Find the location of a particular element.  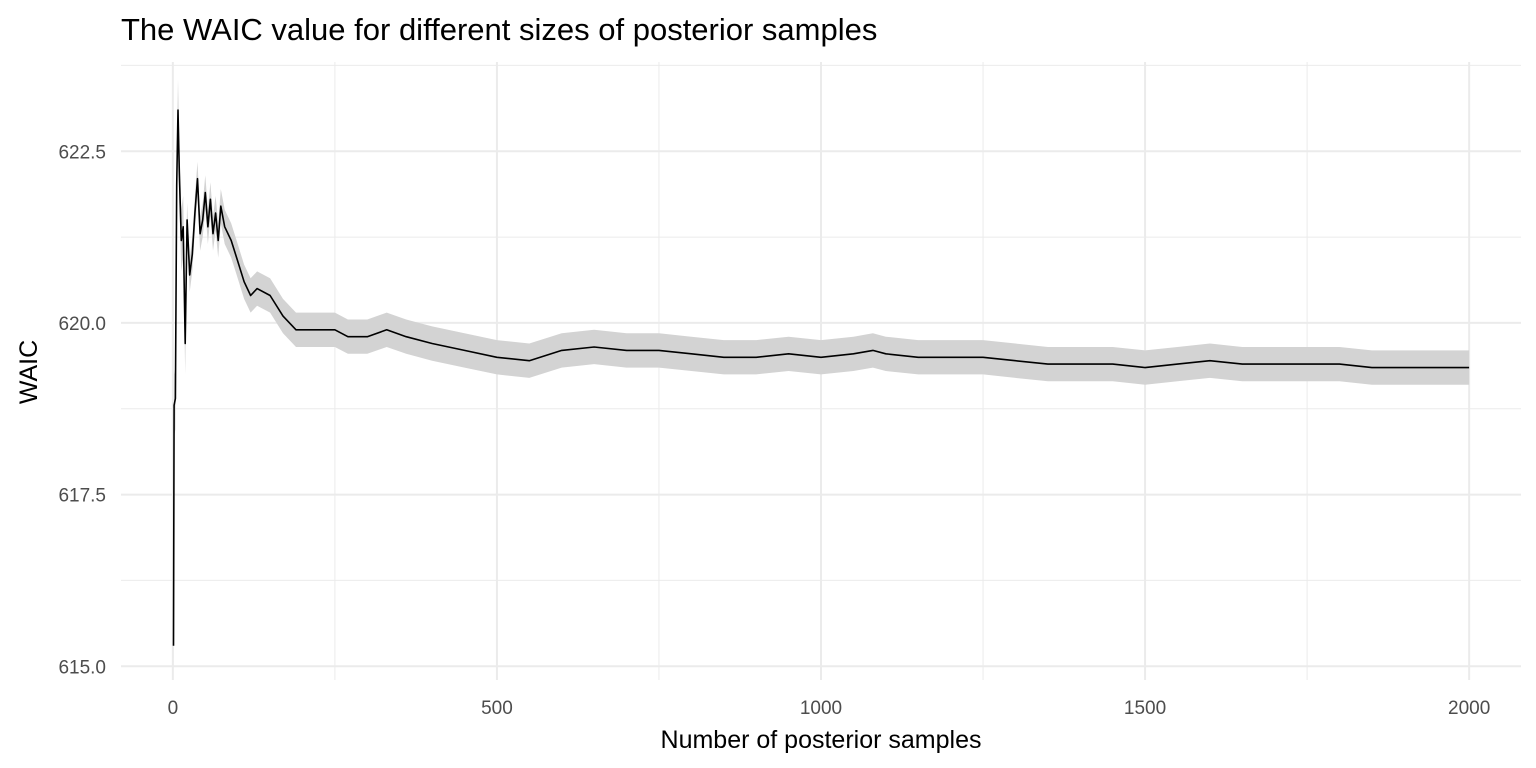

x-tick-label: 2000 is located at coordinates (1469, 708).